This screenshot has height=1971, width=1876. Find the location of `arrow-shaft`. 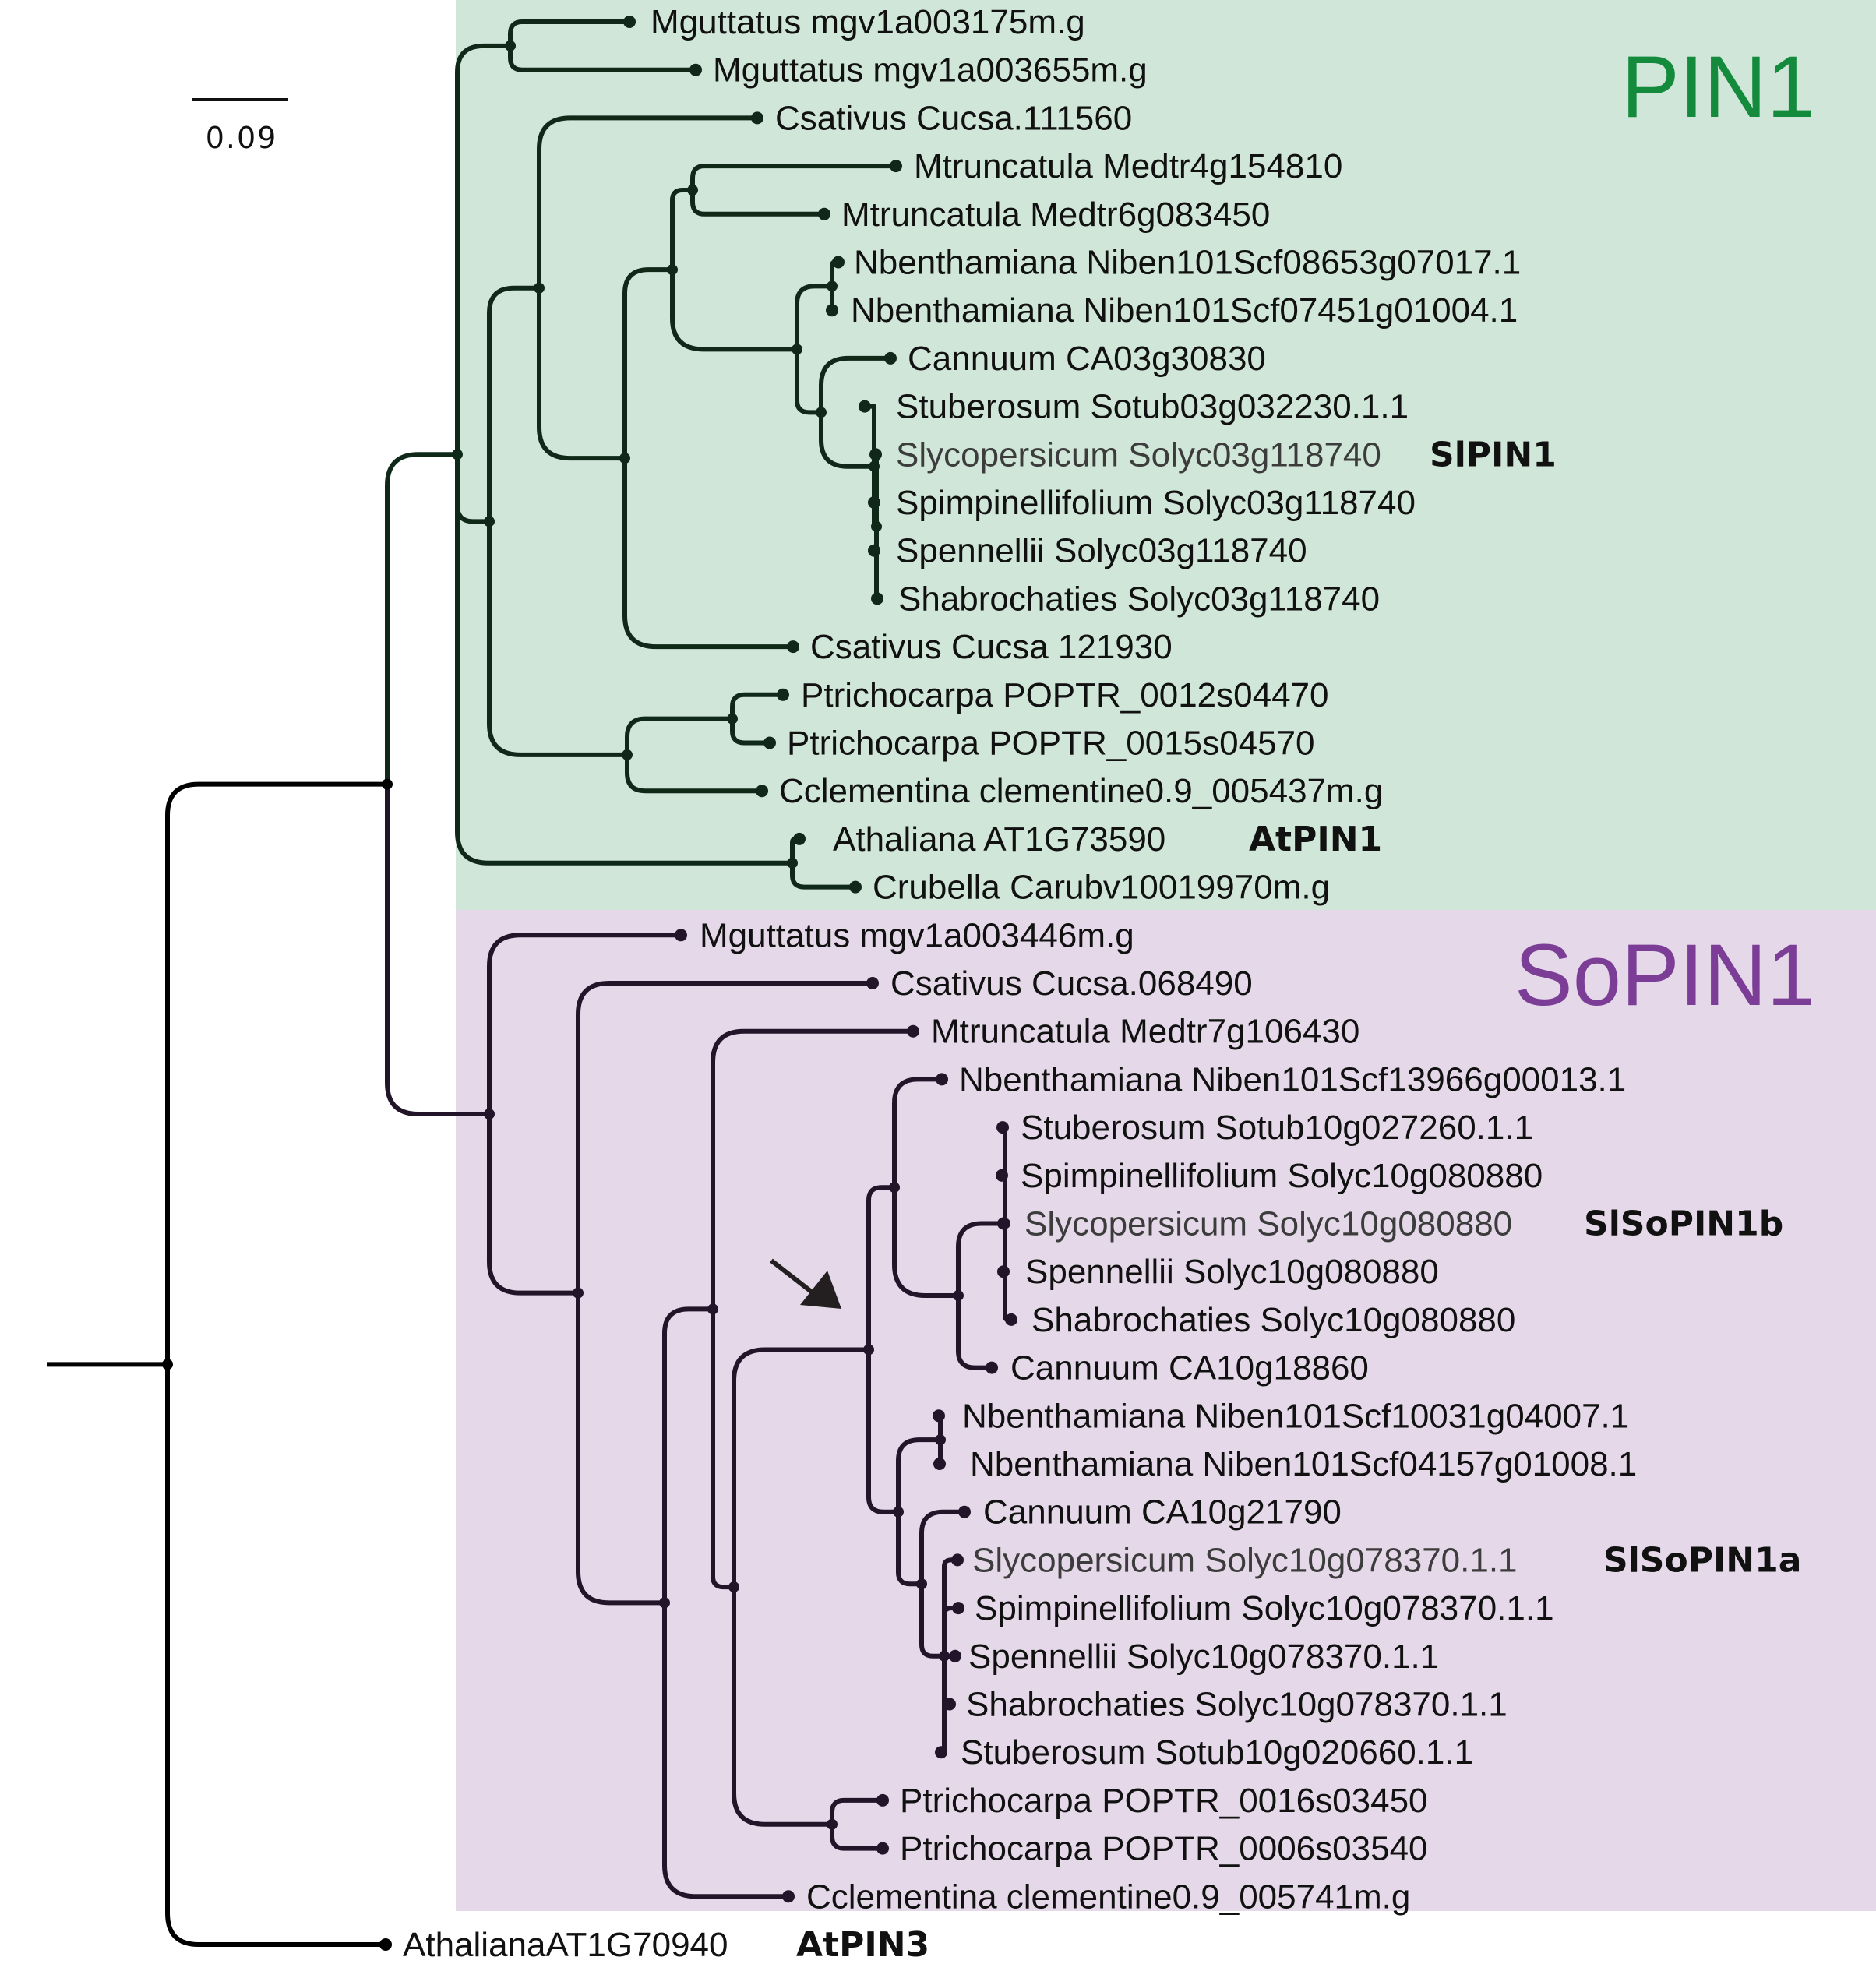

arrow-shaft is located at coordinates (792, 1277).